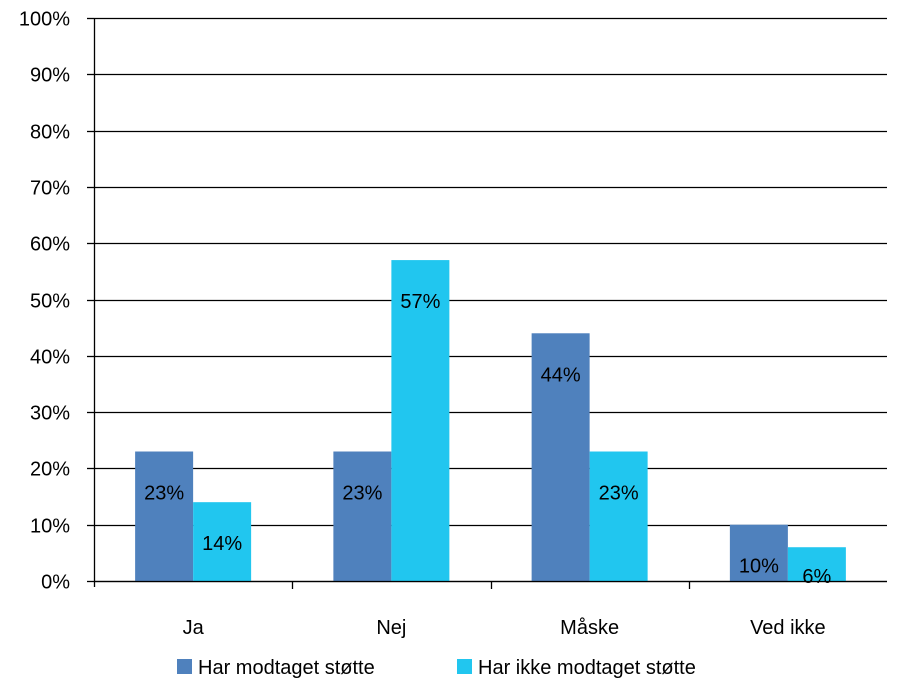  Describe the element at coordinates (589, 628) in the screenshot. I see `x-category-label: Måske` at that location.